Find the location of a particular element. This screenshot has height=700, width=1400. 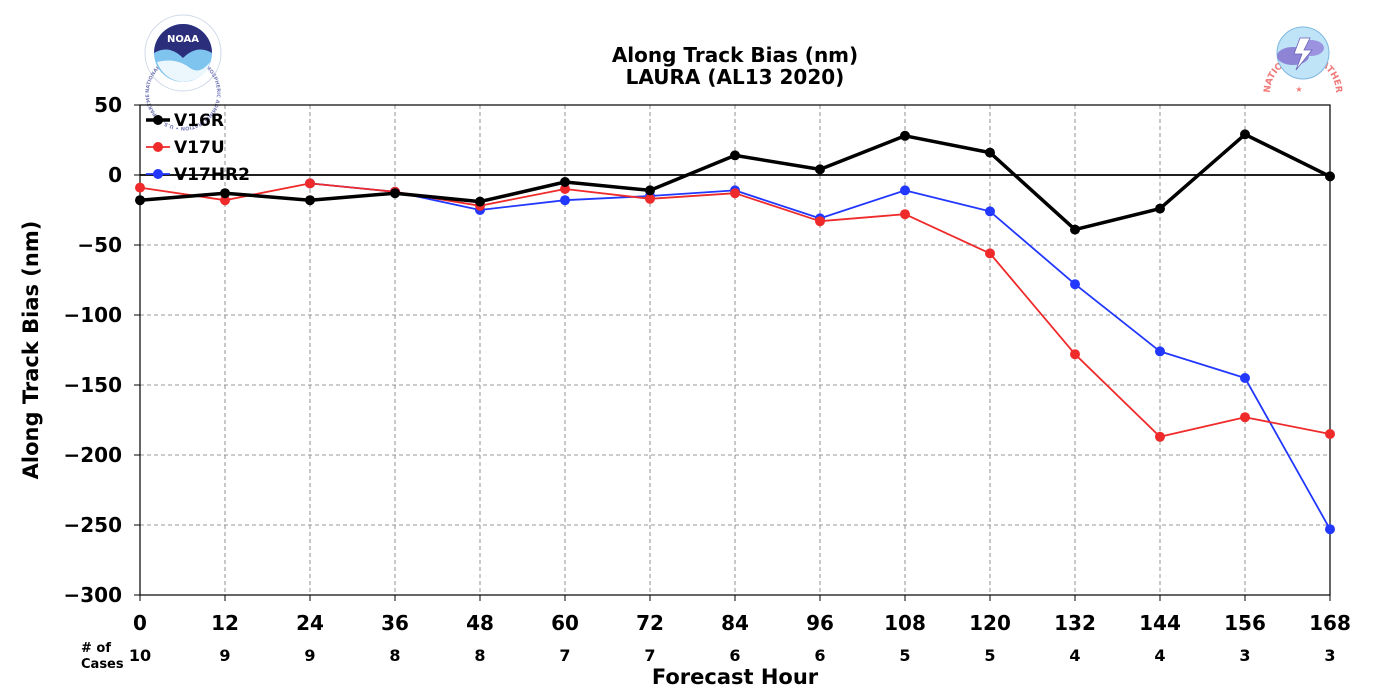

series-v16r is located at coordinates (735, 182).